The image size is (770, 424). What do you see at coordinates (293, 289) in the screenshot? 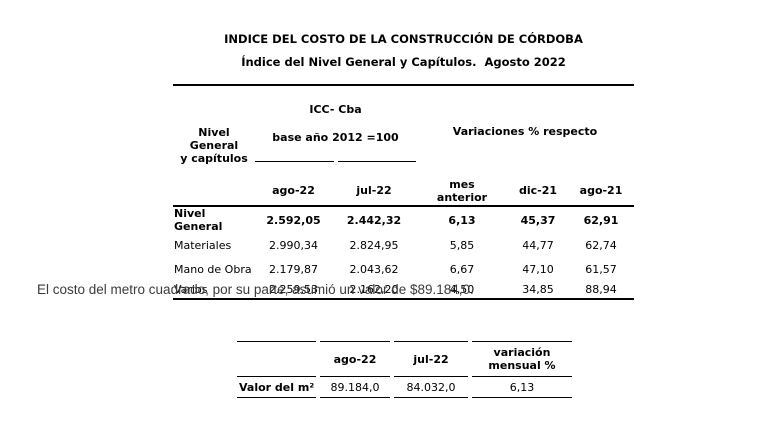
I see `table-cell: 2.259,53` at bounding box center [293, 289].